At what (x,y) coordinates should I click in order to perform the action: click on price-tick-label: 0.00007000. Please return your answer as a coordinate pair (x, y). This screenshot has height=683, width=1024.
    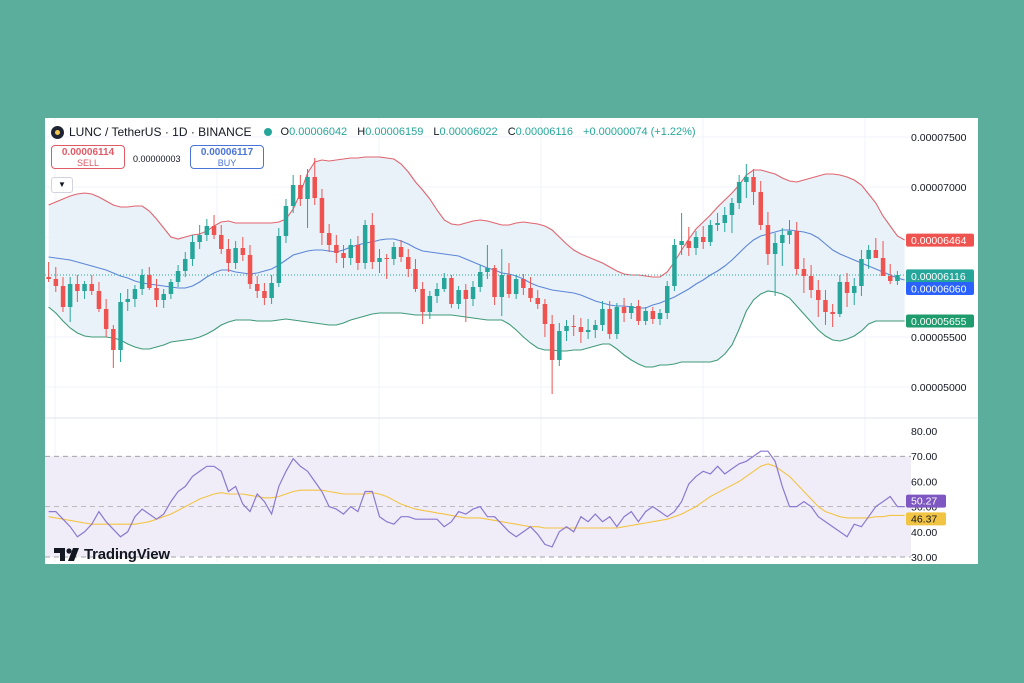
    Looking at the image, I should click on (939, 188).